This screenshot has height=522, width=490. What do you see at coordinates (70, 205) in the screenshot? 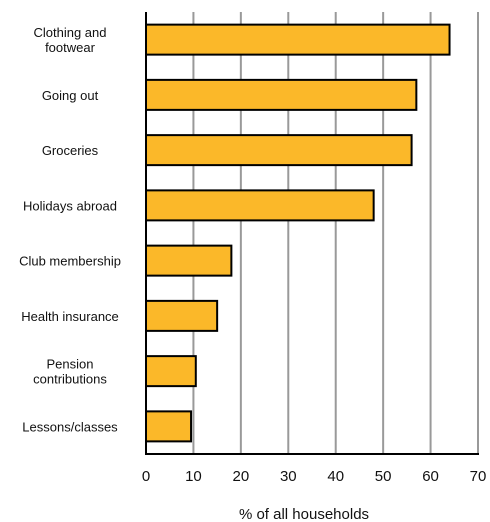
I see `category-label: Holidays abroad` at bounding box center [70, 205].